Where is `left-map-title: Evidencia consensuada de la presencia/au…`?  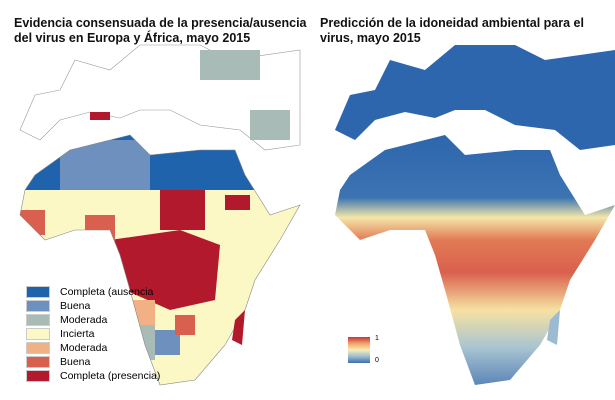
left-map-title: Evidencia consensuada de la presencia/au… is located at coordinates (160, 30).